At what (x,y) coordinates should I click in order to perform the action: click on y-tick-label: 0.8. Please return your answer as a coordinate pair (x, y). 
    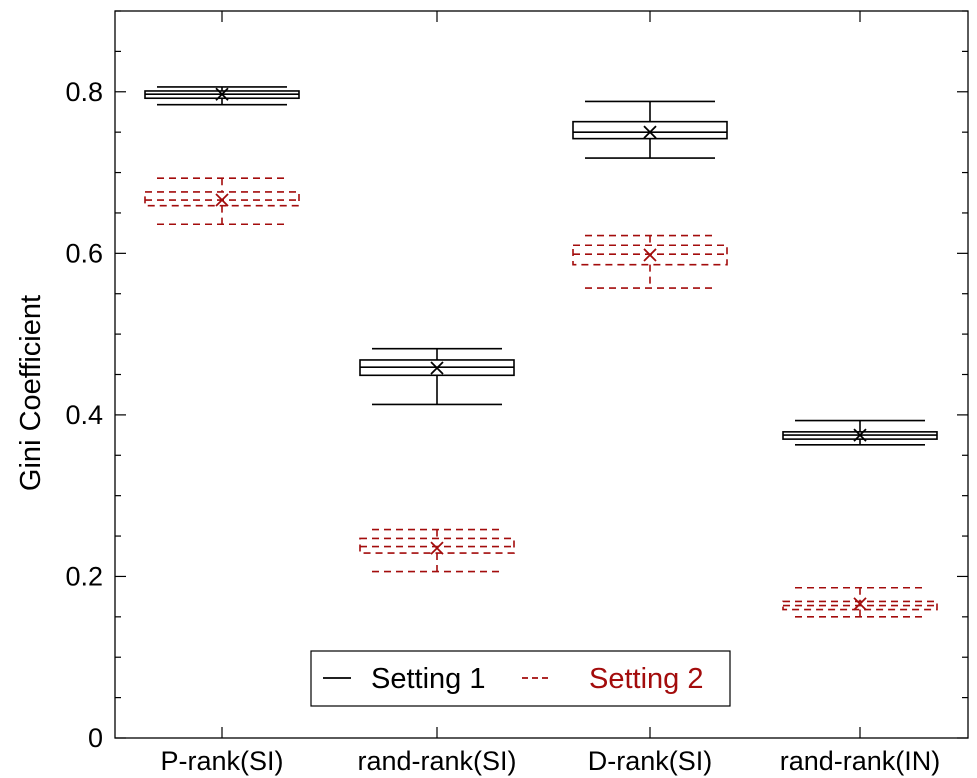
    Looking at the image, I should click on (84, 92).